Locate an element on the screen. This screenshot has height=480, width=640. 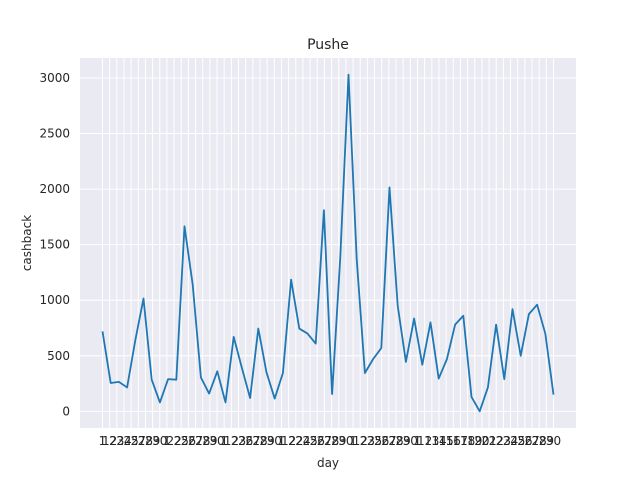
x-tick-label: 20 is located at coordinates (481, 441).